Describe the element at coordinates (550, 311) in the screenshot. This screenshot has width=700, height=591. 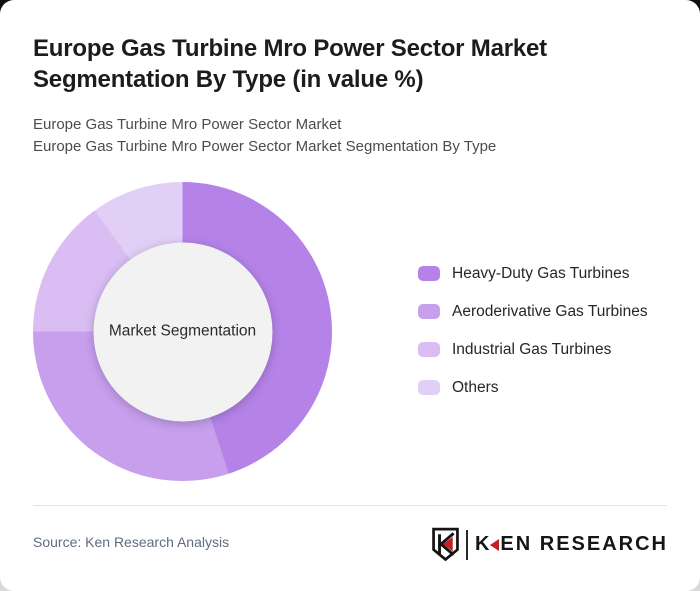
I see `legend-label: Aeroderivative Gas Turbines` at that location.